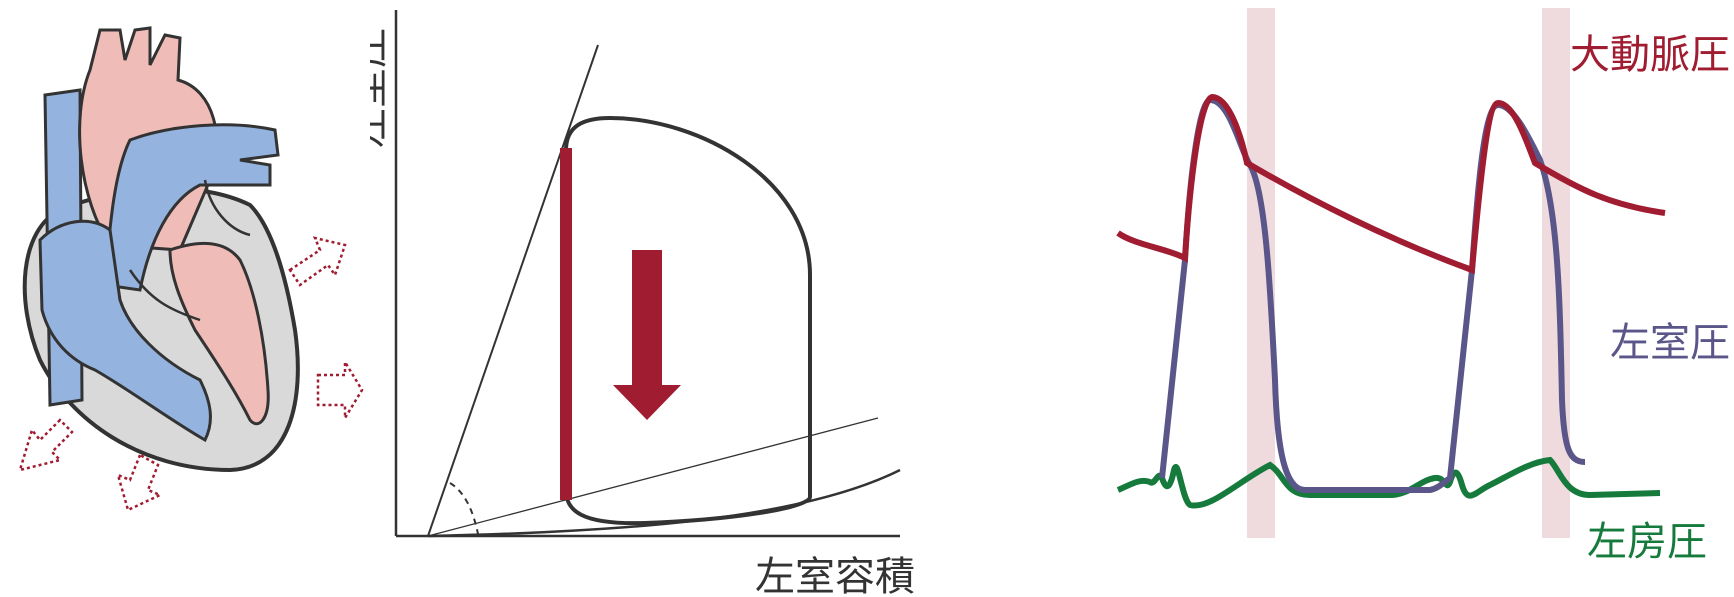 This screenshot has height=597, width=1734. I want to click on valve-lines, so click(189, 250).